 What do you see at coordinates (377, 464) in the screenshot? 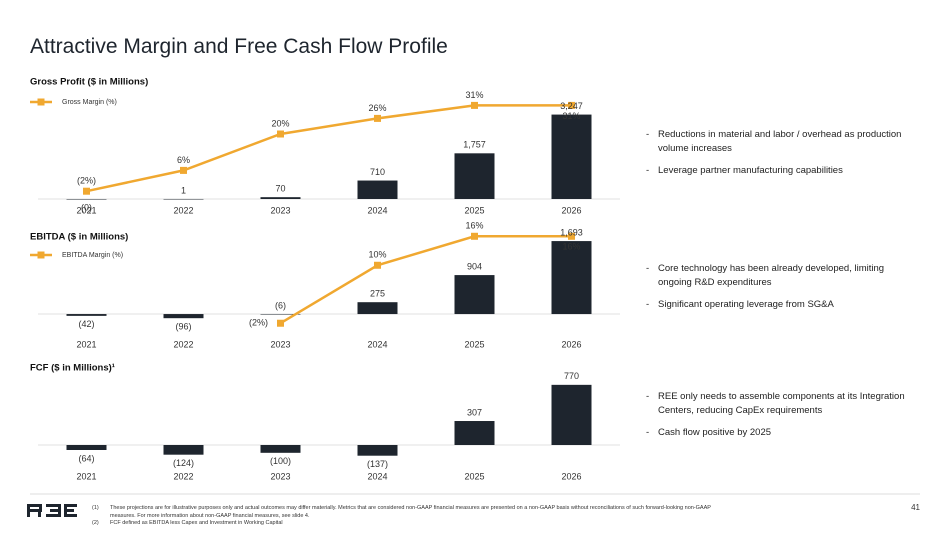
I see `data-label: (137)` at bounding box center [377, 464].